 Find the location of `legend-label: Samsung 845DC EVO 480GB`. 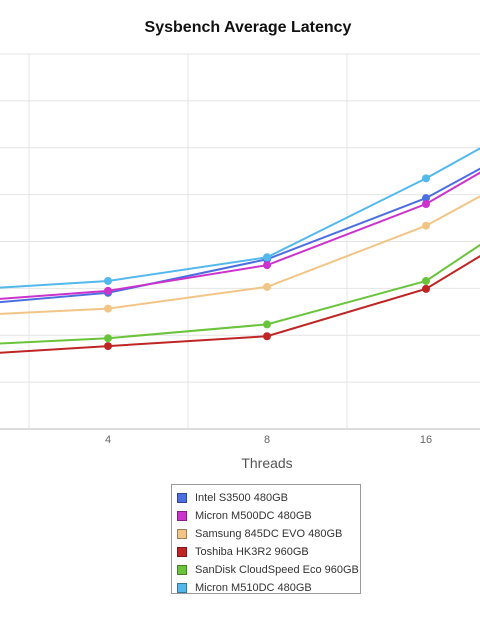

legend-label: Samsung 845DC EVO 480GB is located at coordinates (269, 534).